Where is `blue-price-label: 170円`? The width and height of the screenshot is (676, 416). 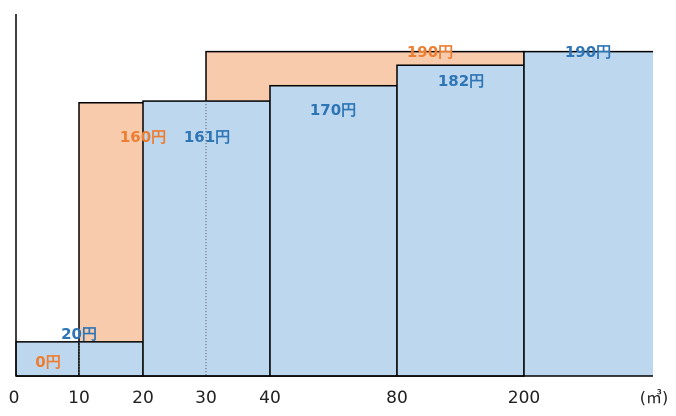
blue-price-label: 170円 is located at coordinates (333, 110).